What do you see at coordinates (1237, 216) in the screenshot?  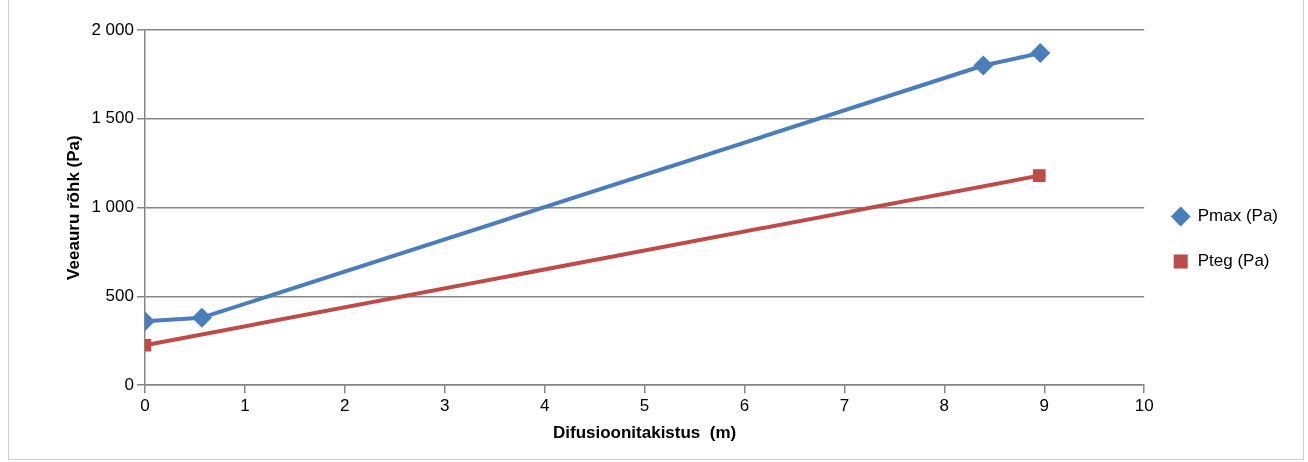 I see `legend-label: Pmax (Pa)` at bounding box center [1237, 216].